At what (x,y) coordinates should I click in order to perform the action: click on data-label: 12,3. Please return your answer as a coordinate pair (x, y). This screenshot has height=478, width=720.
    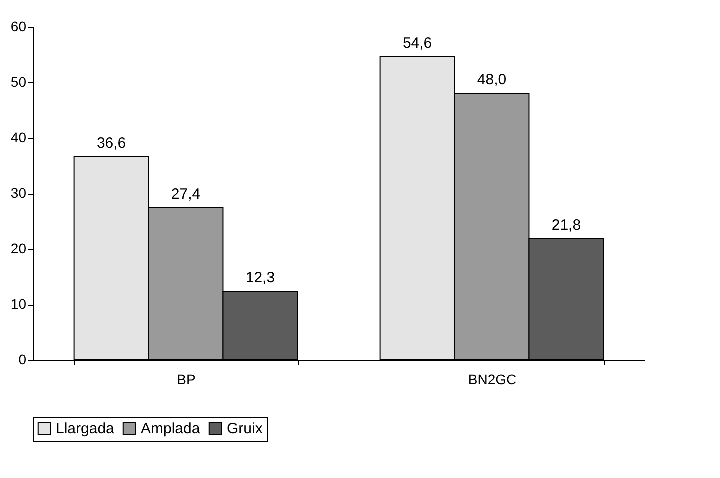
    Looking at the image, I should click on (261, 278).